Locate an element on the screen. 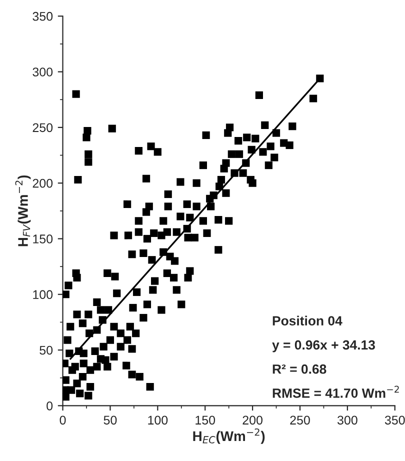 This screenshot has width=405, height=461. y-tick-label: 350 is located at coordinates (42, 16).